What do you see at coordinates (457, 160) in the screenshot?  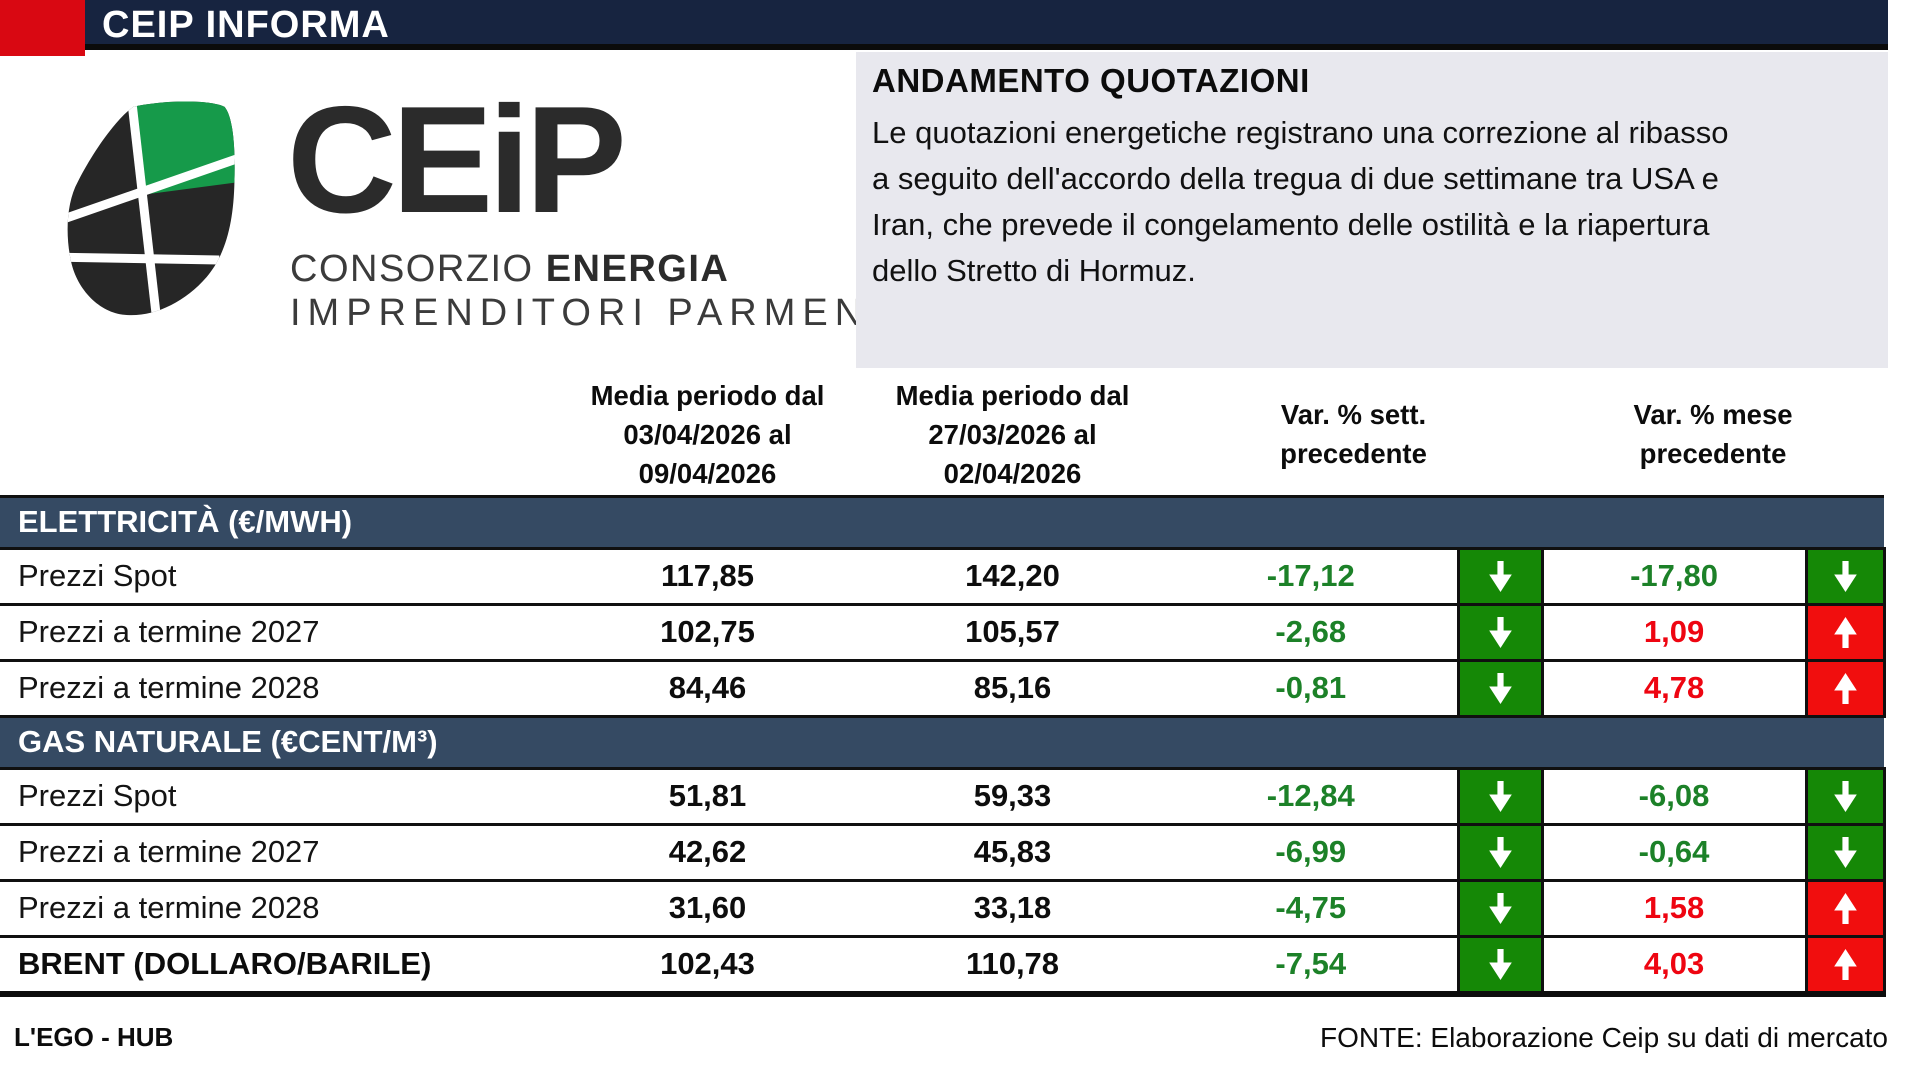 I see `logo-wordmark: CEiP` at bounding box center [457, 160].